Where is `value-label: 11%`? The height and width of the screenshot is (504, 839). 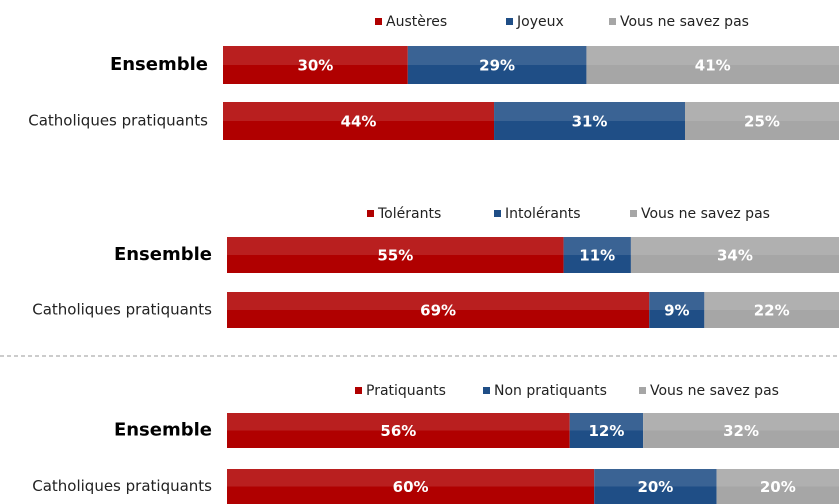
value-label: 11% is located at coordinates (597, 256).